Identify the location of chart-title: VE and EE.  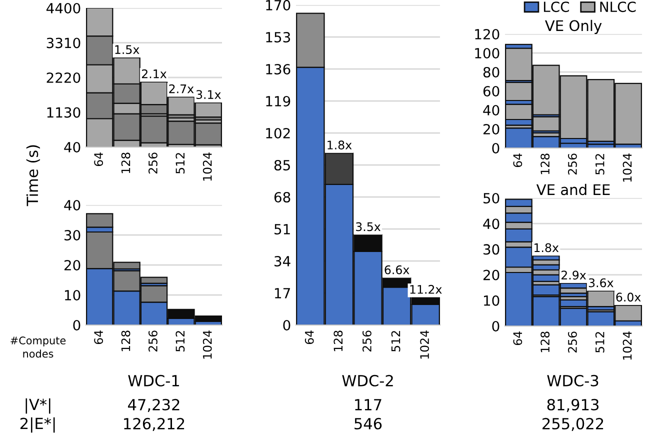
(573, 190).